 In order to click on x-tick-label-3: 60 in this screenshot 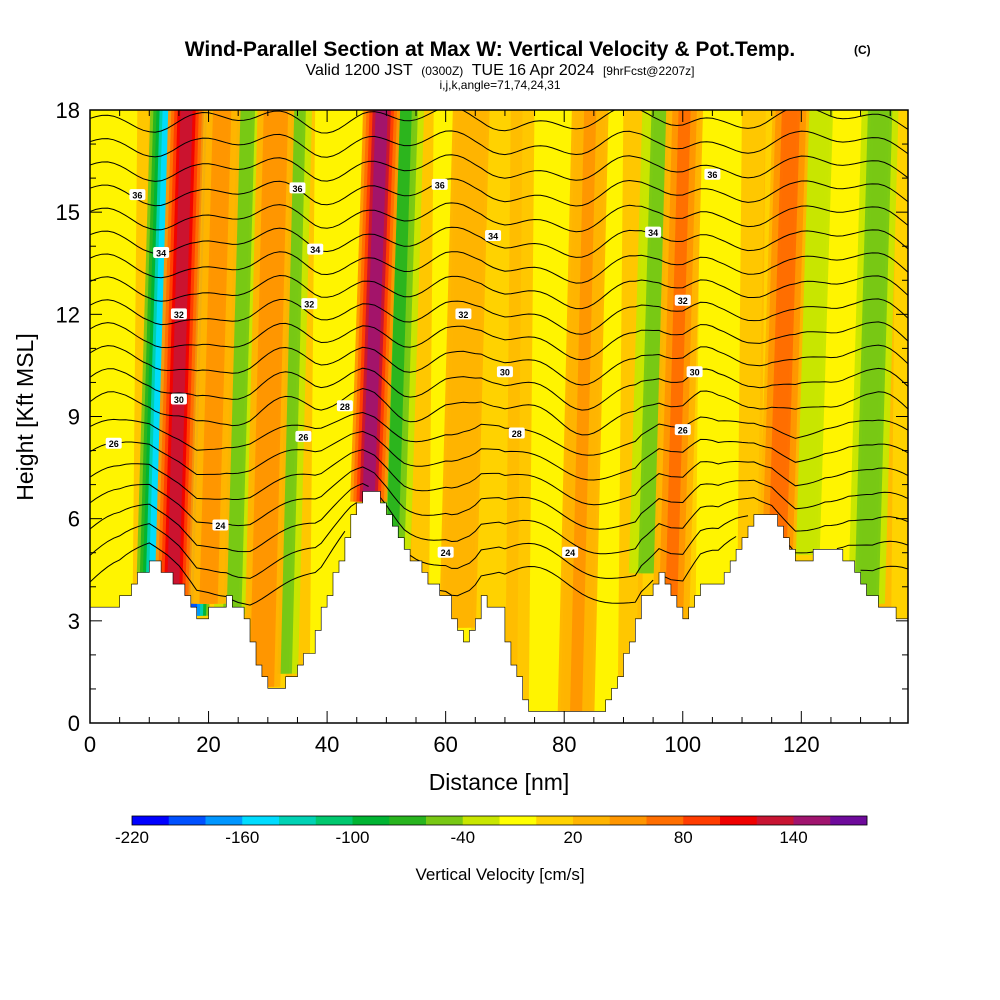, I will do `click(445, 744)`.